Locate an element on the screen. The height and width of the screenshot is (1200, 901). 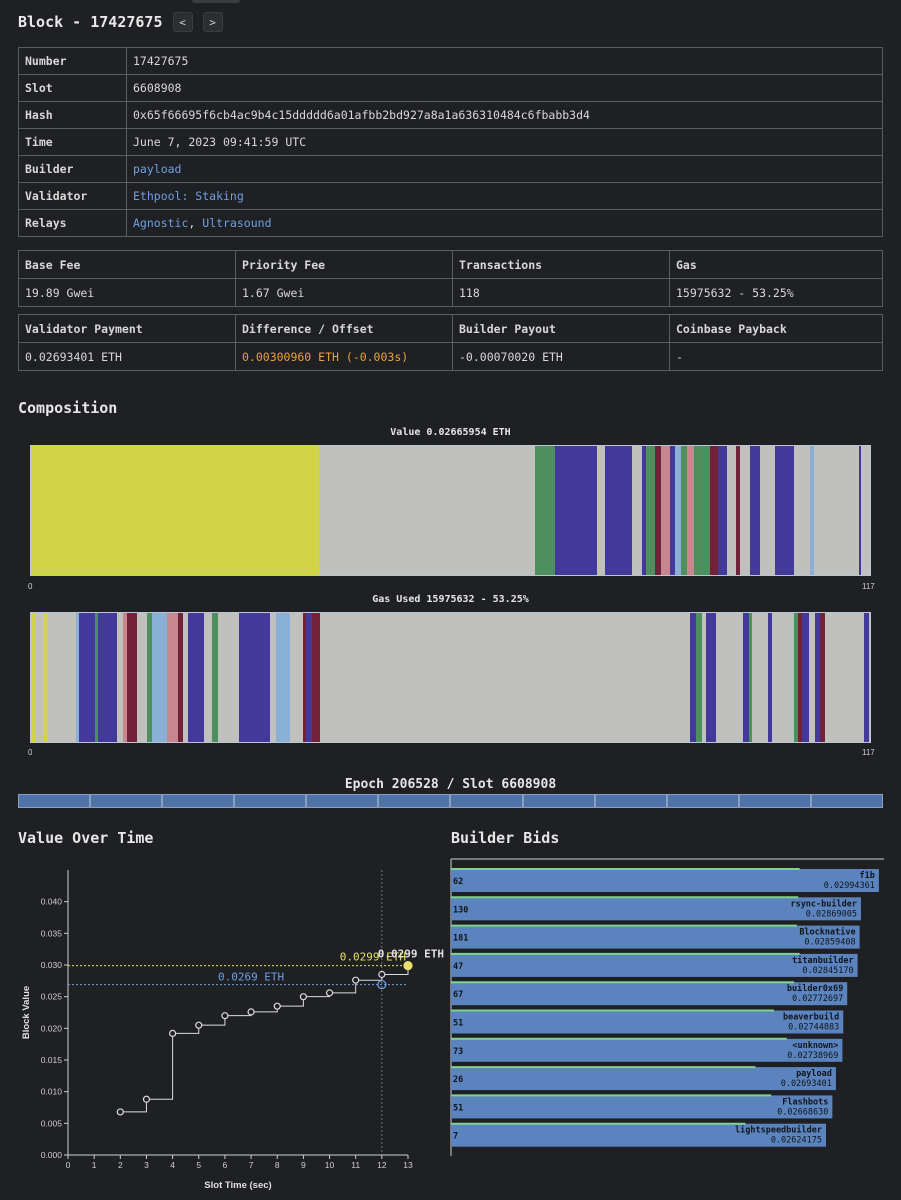
composition-border is located at coordinates (450, 677).